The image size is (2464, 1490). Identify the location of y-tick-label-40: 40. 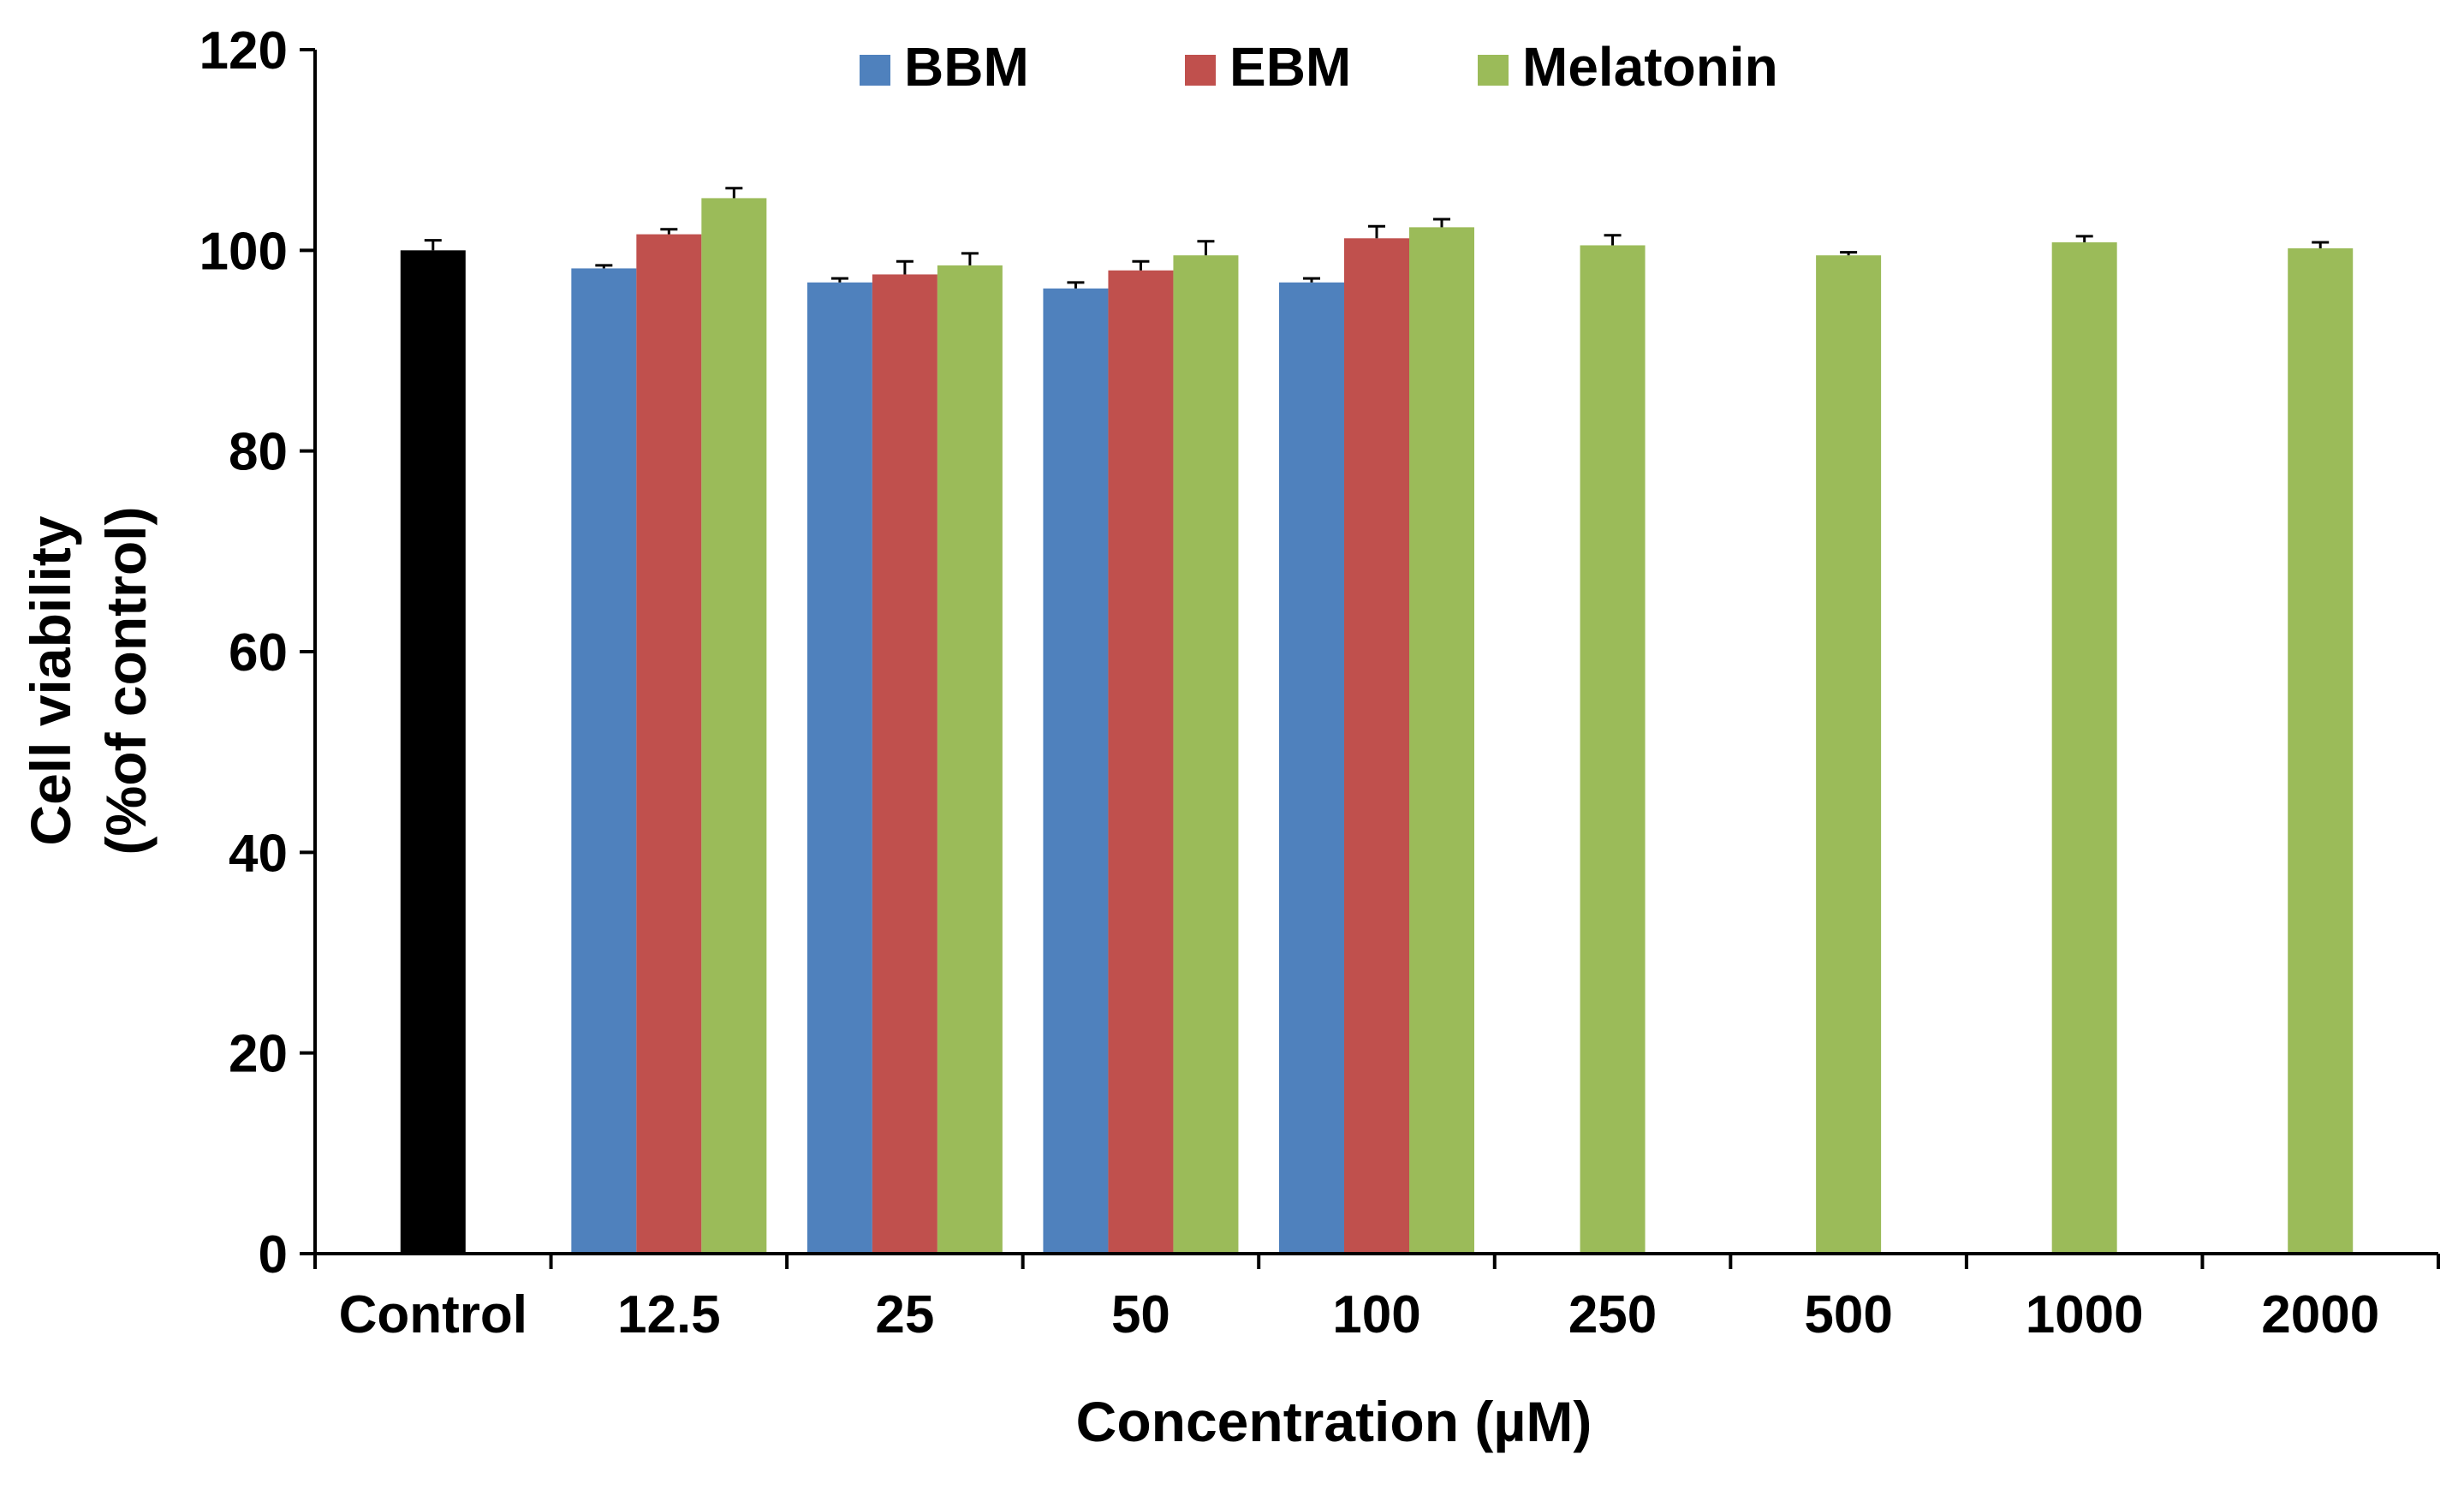
(258, 853).